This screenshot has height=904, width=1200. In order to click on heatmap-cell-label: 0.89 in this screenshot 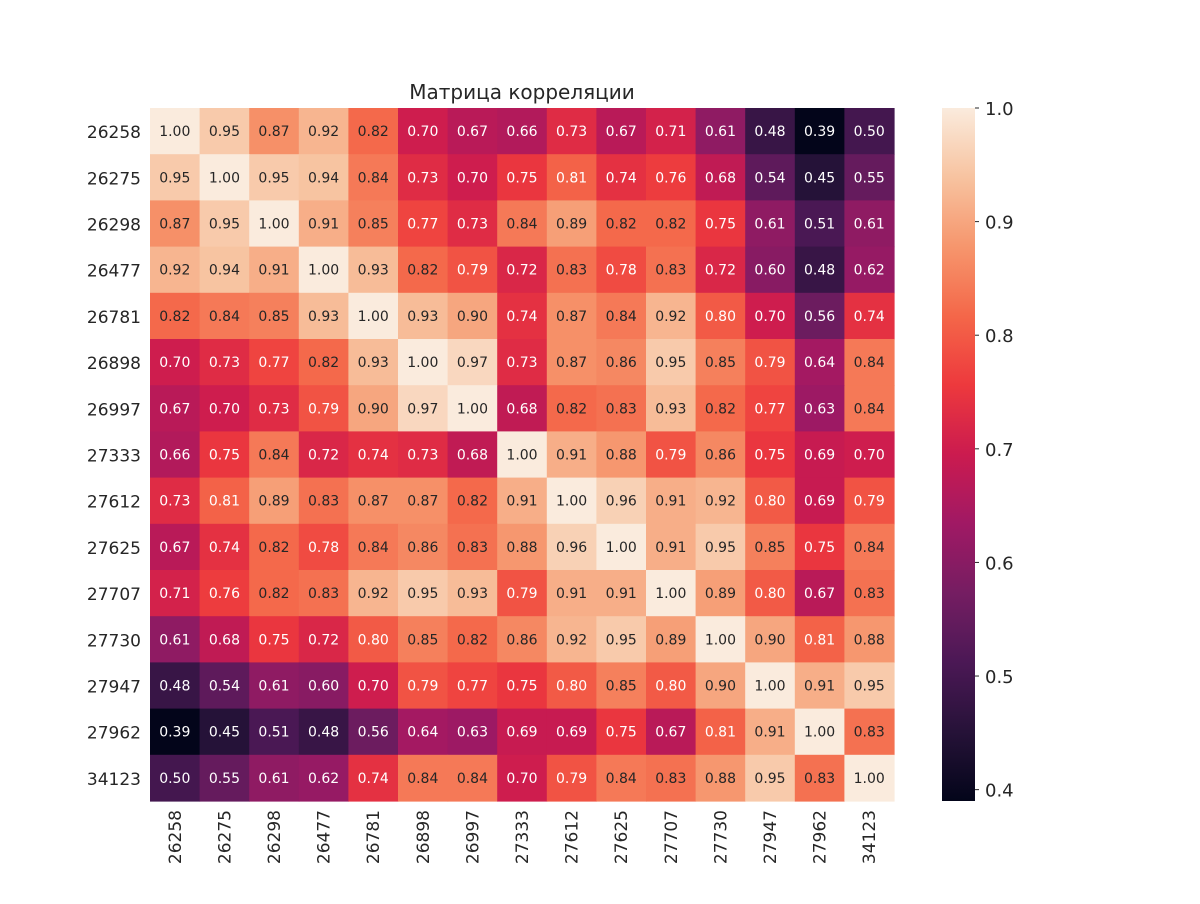, I will do `click(571, 225)`.